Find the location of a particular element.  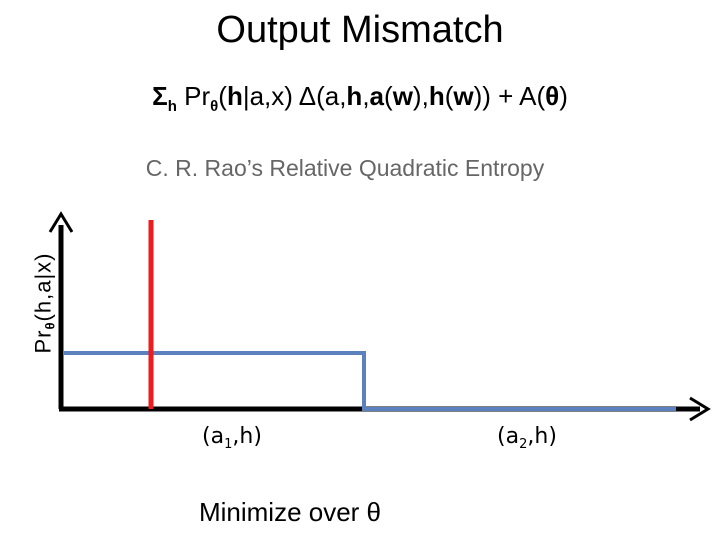

formula-w2: w is located at coordinates (463, 96).